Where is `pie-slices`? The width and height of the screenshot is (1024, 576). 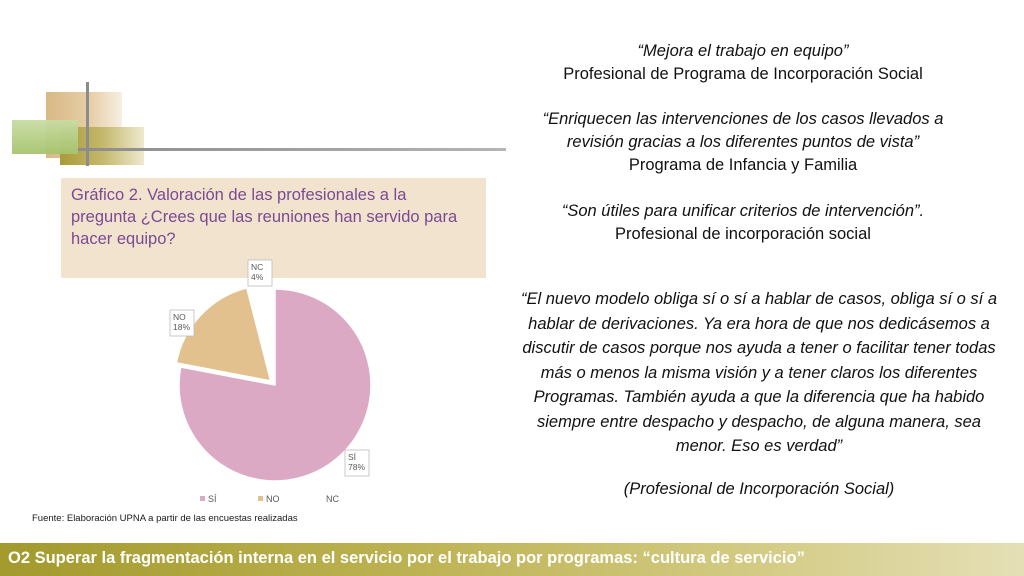 pie-slices is located at coordinates (273, 382).